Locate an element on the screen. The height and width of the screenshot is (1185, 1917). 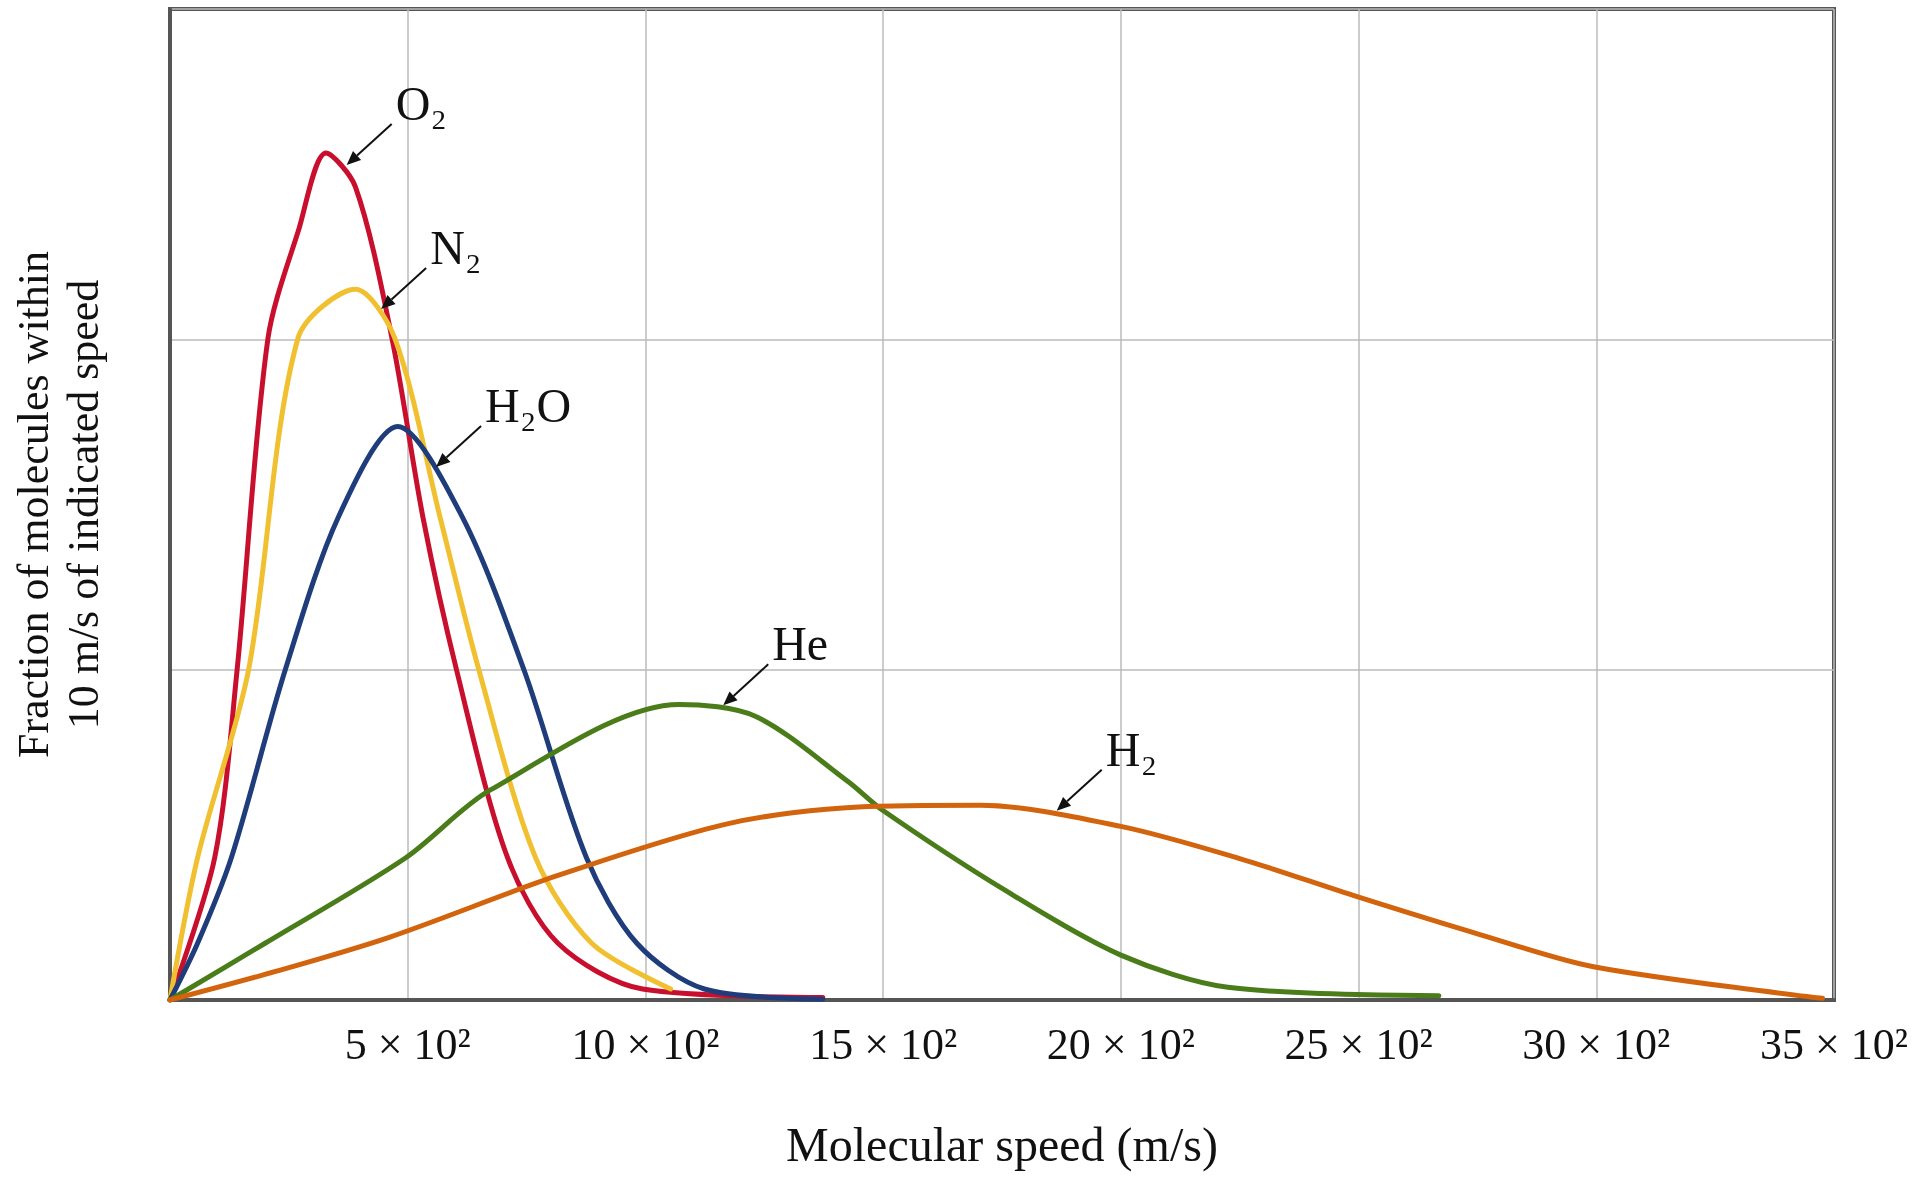
x-tick-label: 10 × 10² is located at coordinates (645, 1044).